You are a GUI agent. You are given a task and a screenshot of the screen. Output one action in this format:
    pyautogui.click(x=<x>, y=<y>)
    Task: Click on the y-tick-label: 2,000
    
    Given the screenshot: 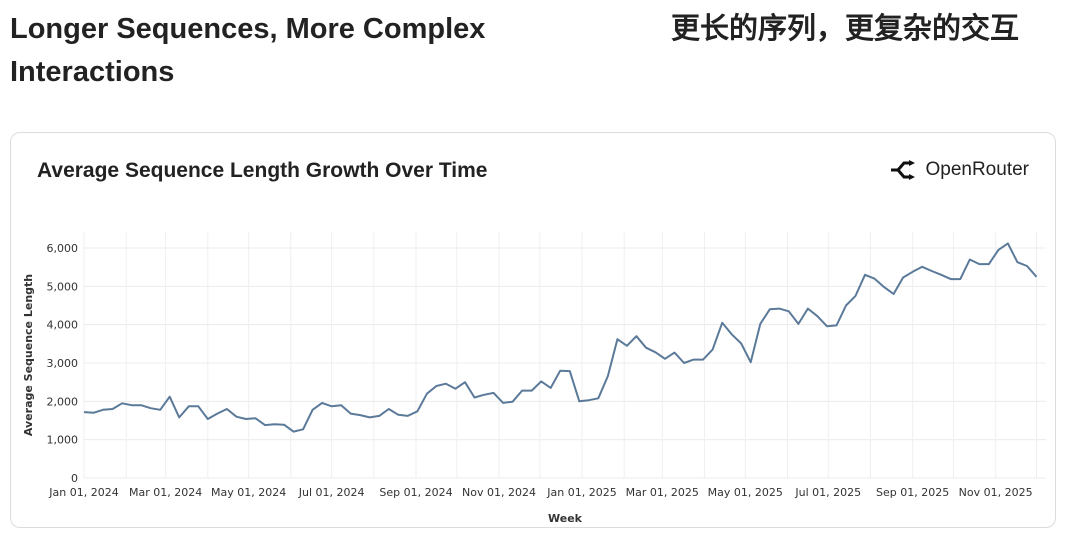 What is the action you would take?
    pyautogui.click(x=63, y=401)
    